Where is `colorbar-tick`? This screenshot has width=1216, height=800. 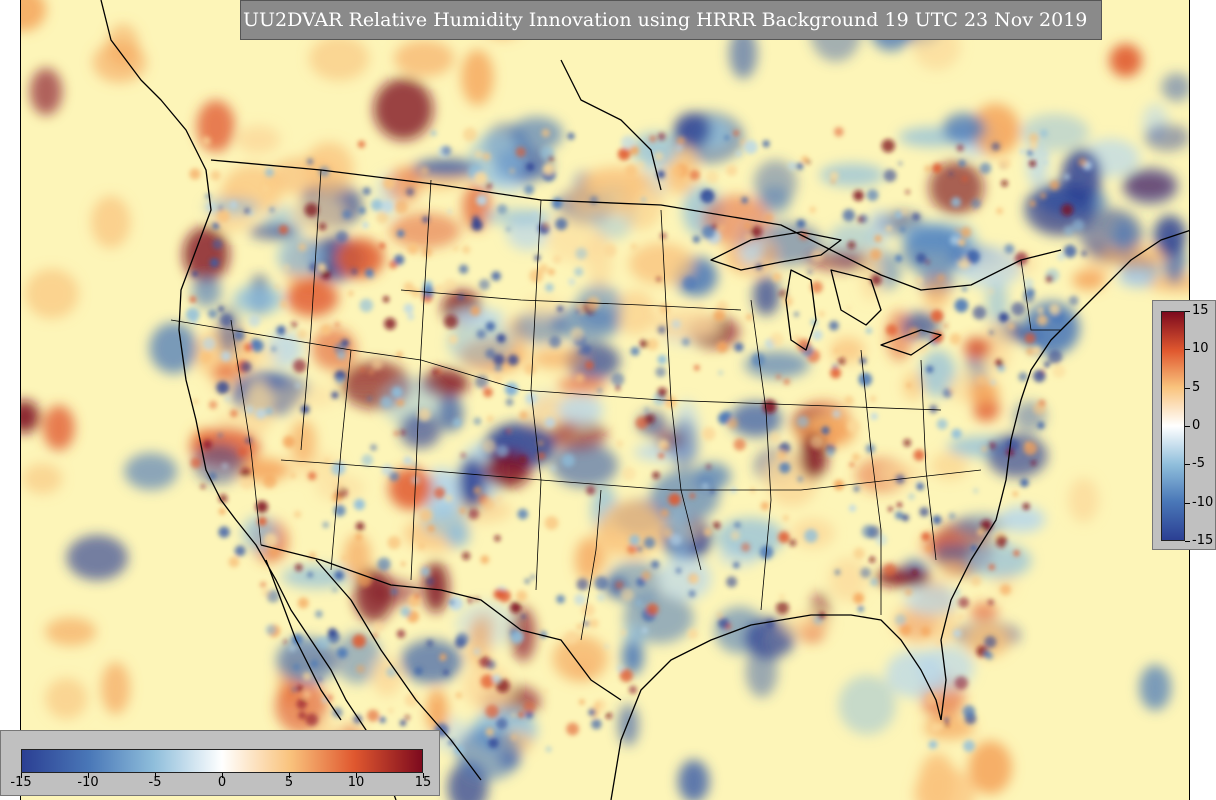 colorbar-tick is located at coordinates (222, 775).